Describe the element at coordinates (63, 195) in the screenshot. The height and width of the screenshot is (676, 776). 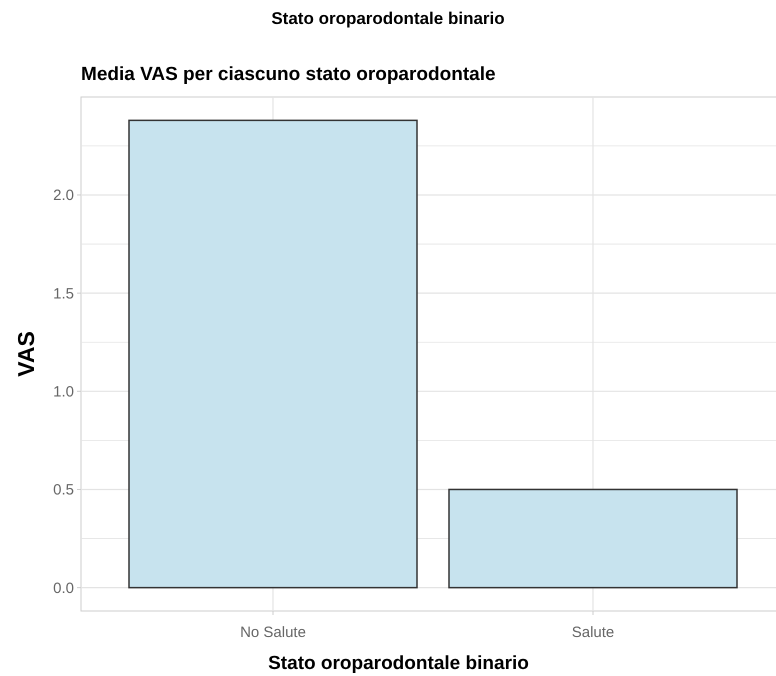
I see `y-tick-label: 2.0` at that location.